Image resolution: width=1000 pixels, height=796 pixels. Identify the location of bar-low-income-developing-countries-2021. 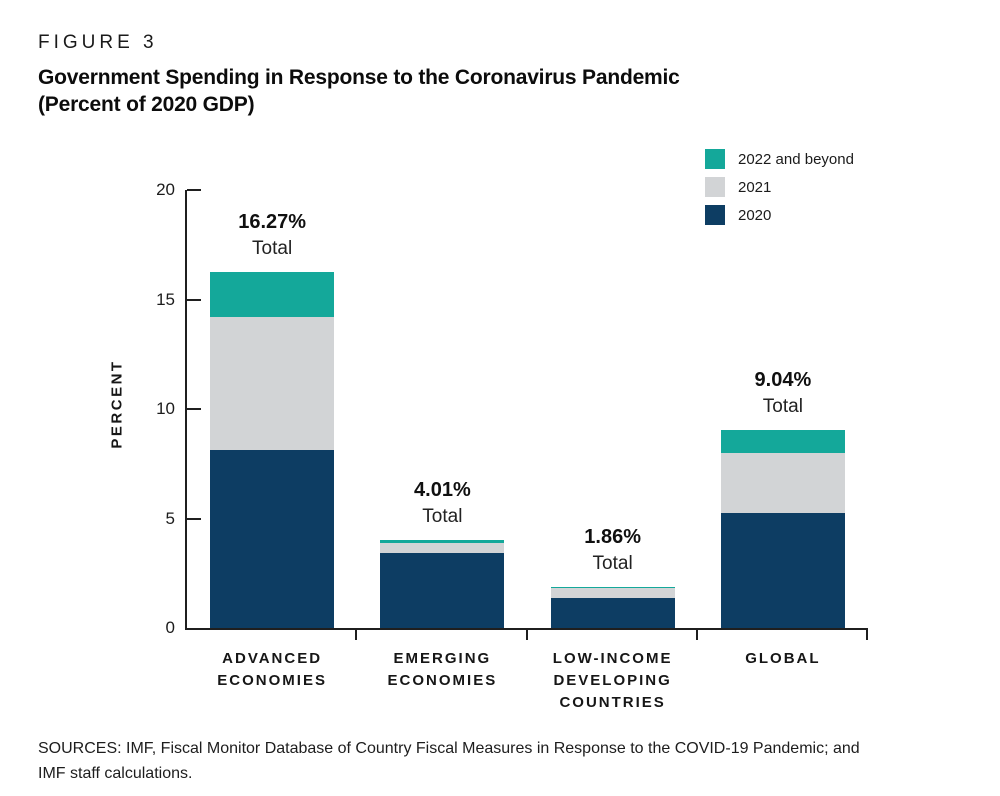
(612, 593).